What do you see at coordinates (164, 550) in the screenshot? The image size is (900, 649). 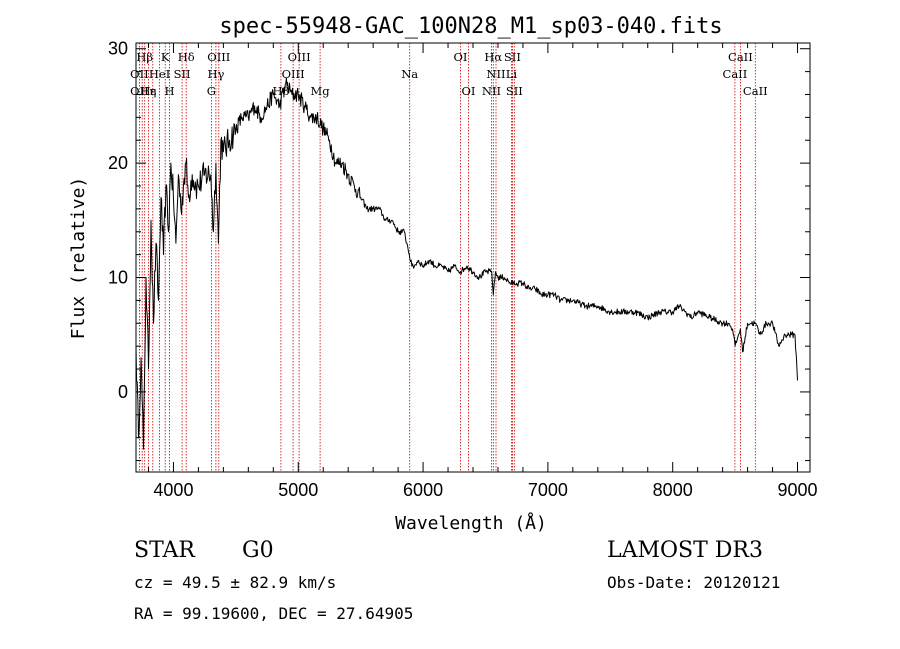 I see `object-class: STAR` at bounding box center [164, 550].